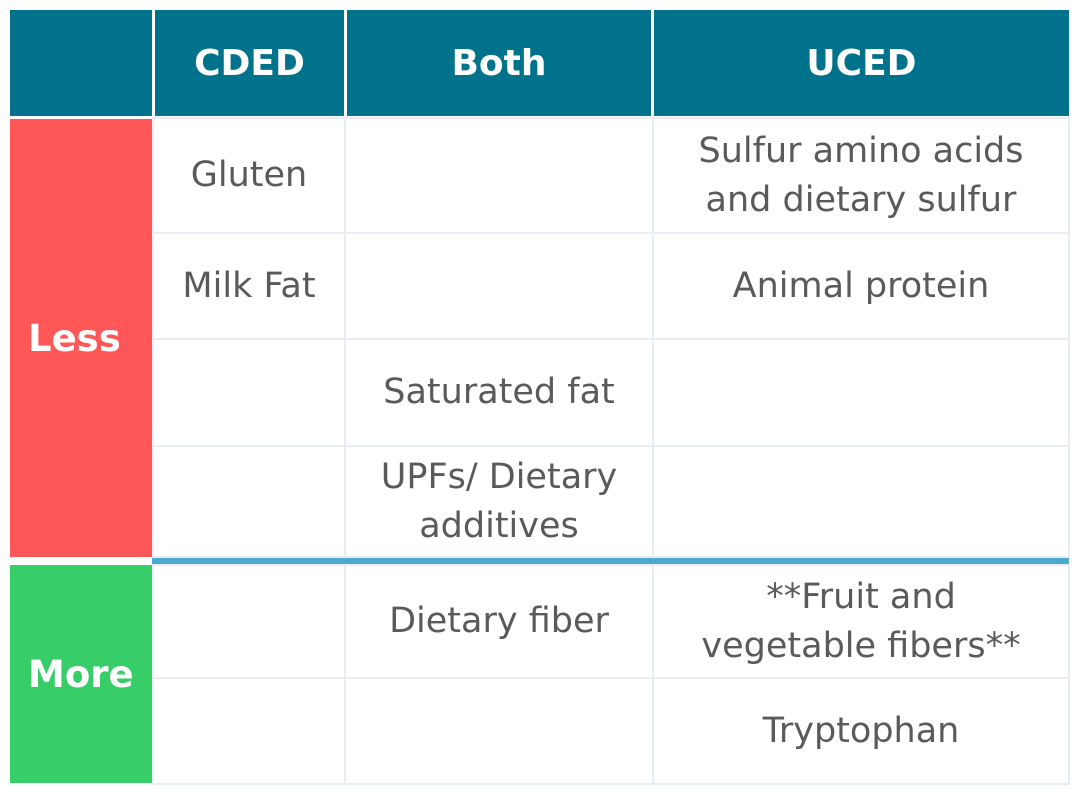 The image size is (1079, 794). Describe the element at coordinates (249, 286) in the screenshot. I see `table-cell-cded: Milk Fat` at that location.